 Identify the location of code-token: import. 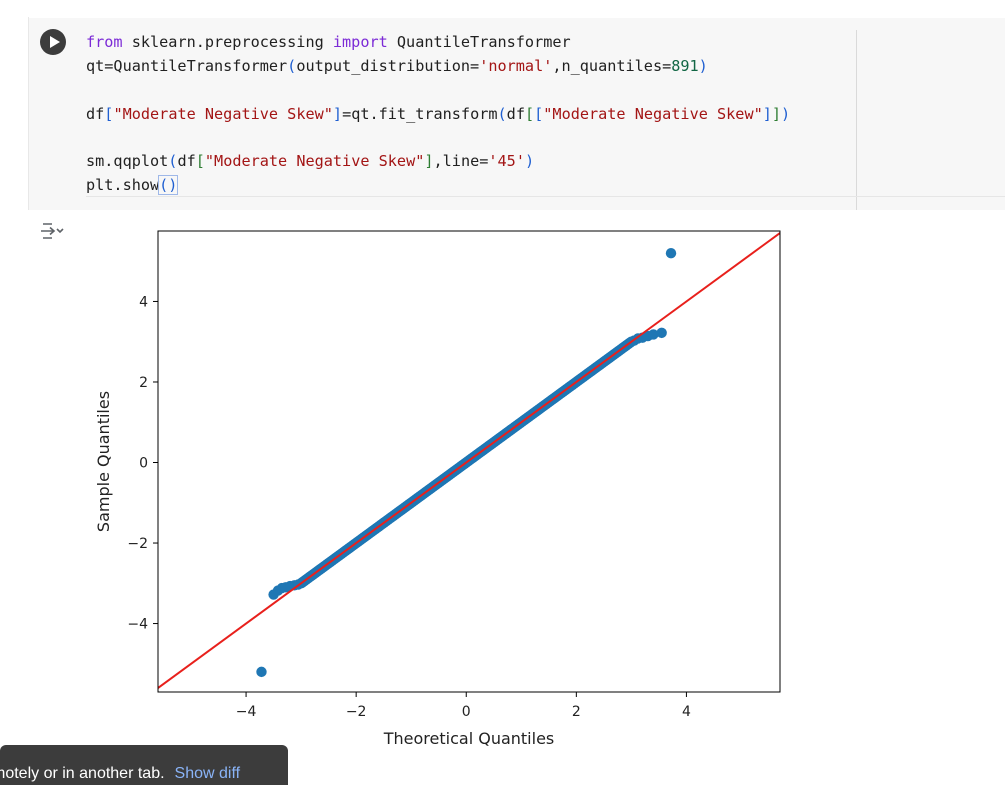
(360, 42).